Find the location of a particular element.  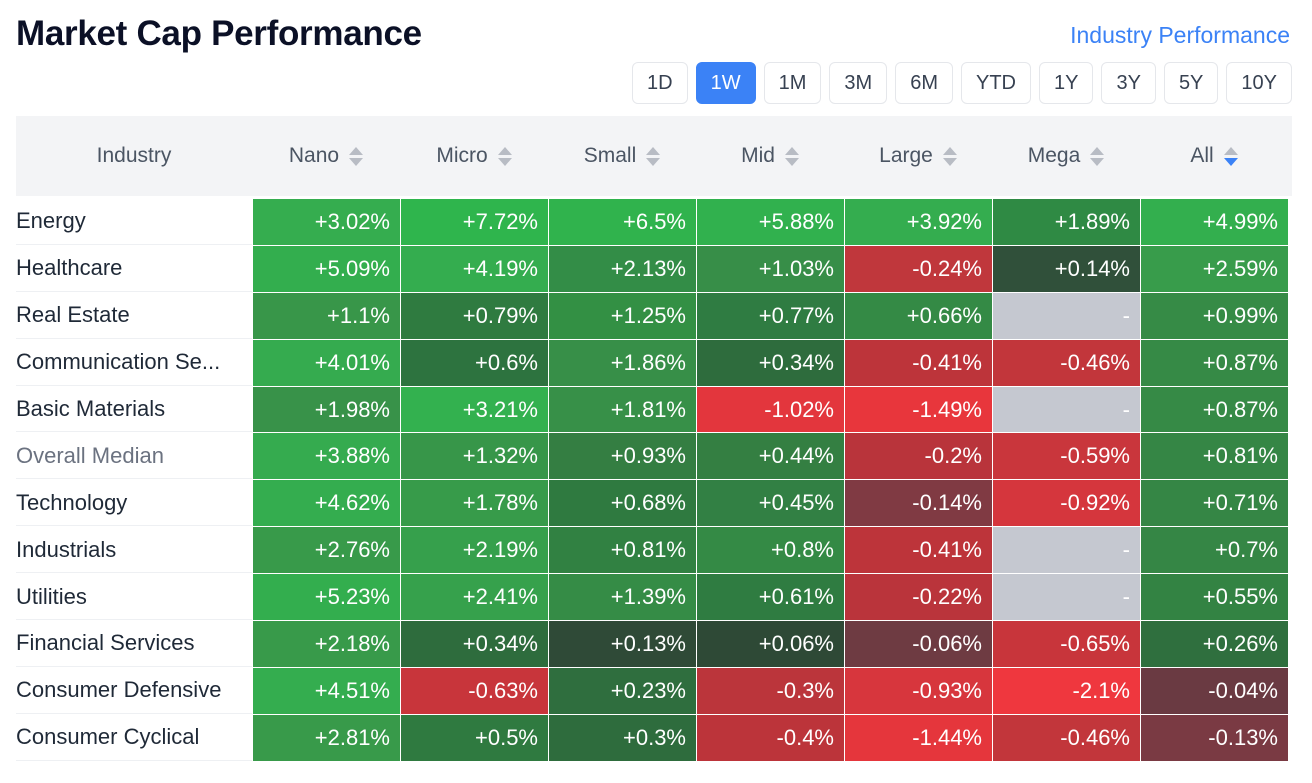

period-button-1y: 1Y is located at coordinates (1066, 83).